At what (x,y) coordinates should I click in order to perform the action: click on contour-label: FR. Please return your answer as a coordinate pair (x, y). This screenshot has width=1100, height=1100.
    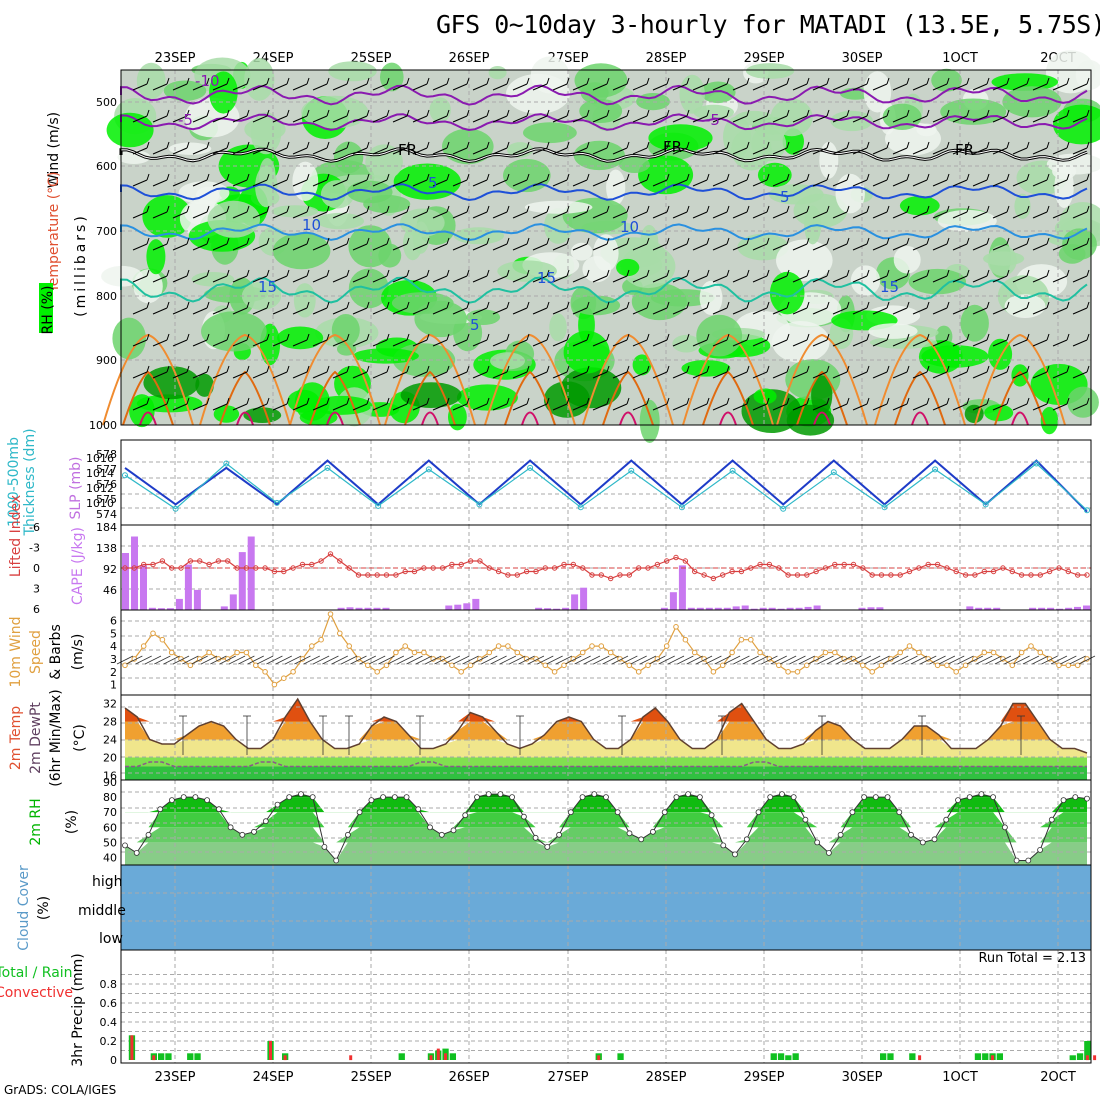
    Looking at the image, I should click on (964, 150).